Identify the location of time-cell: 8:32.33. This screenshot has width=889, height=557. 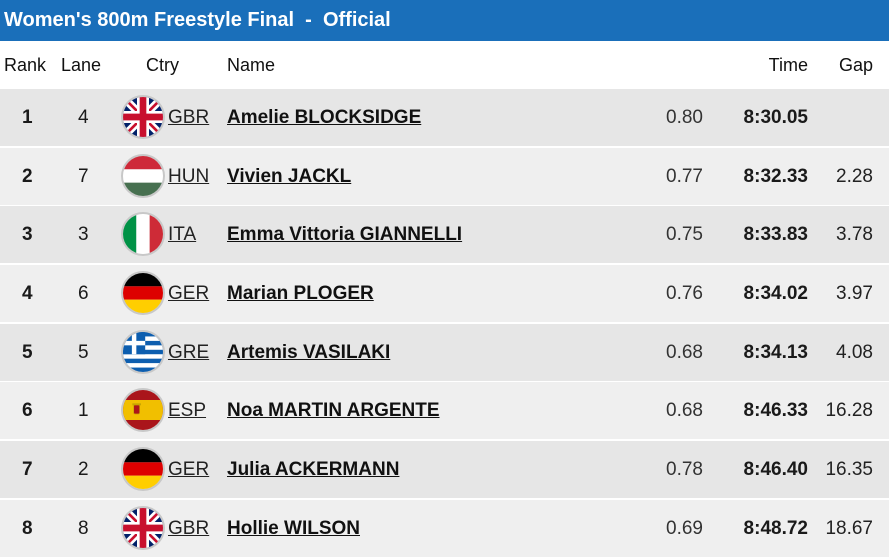
(775, 176).